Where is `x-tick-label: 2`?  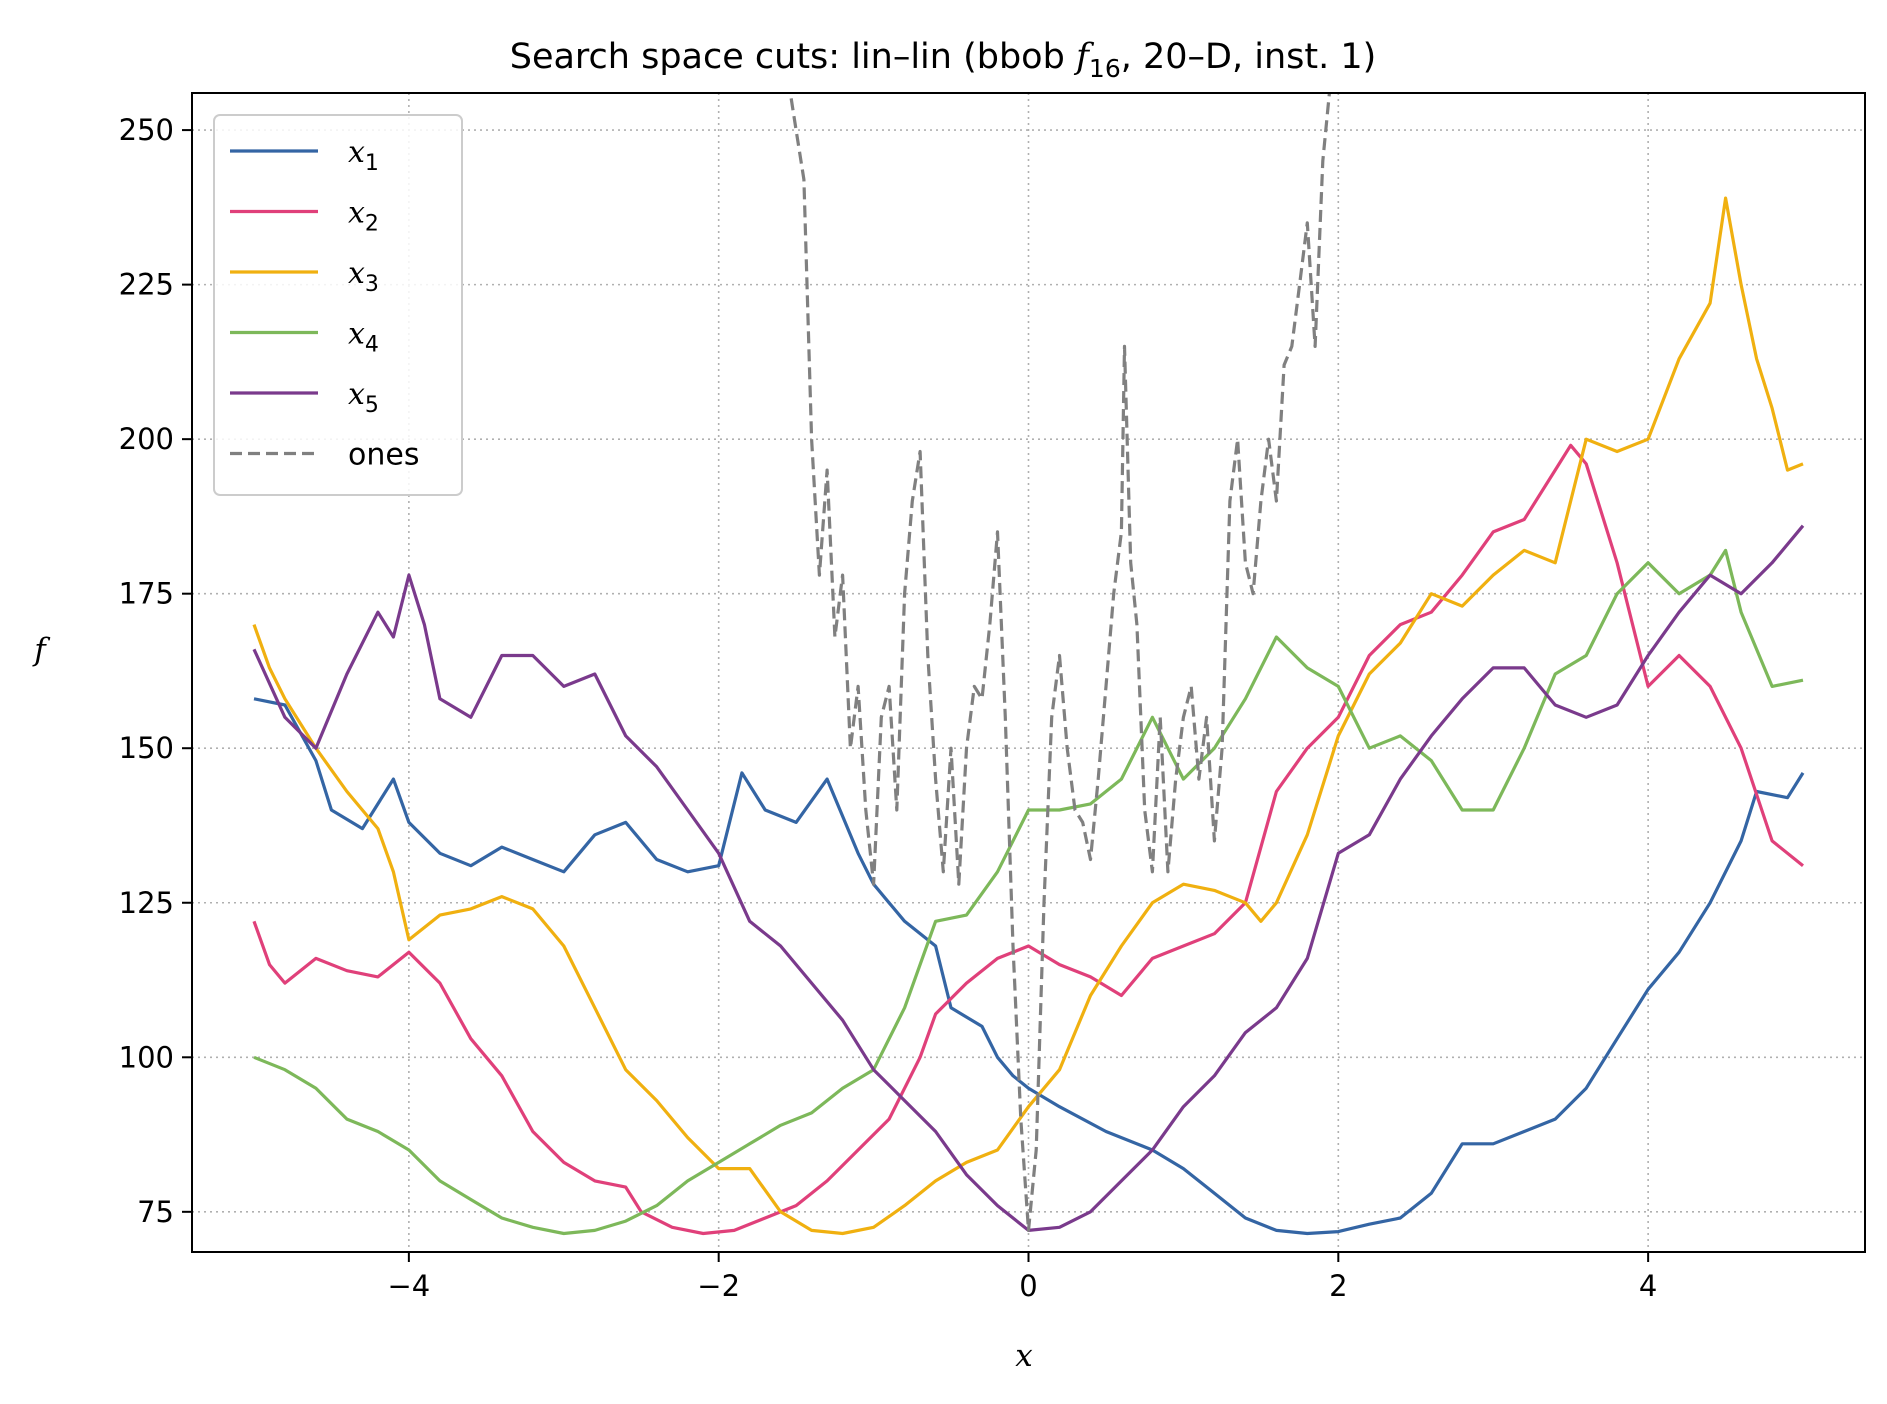
x-tick-label: 2 is located at coordinates (1338, 1286).